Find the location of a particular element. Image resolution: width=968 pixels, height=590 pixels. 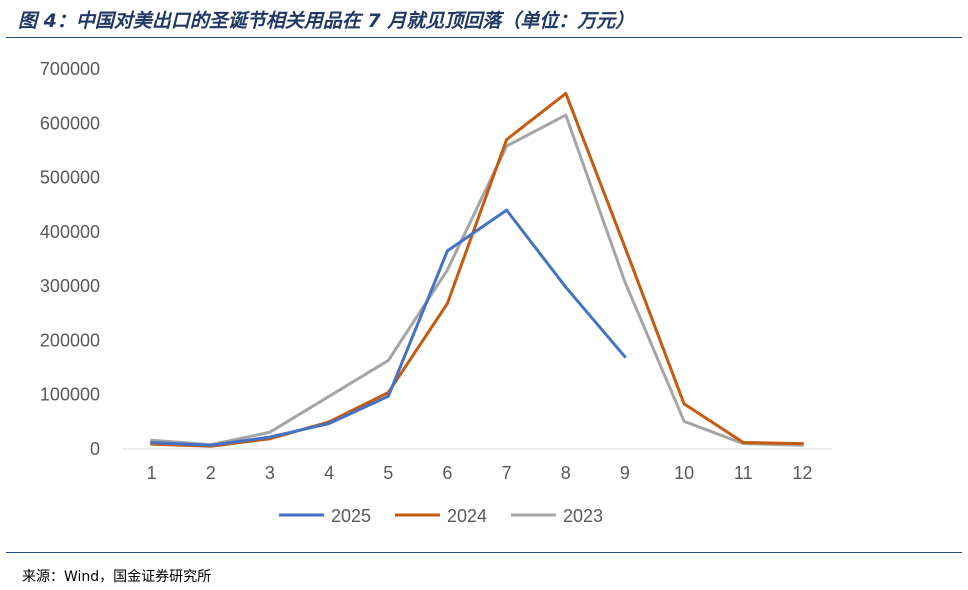

x-tick-label: 5 is located at coordinates (388, 473).